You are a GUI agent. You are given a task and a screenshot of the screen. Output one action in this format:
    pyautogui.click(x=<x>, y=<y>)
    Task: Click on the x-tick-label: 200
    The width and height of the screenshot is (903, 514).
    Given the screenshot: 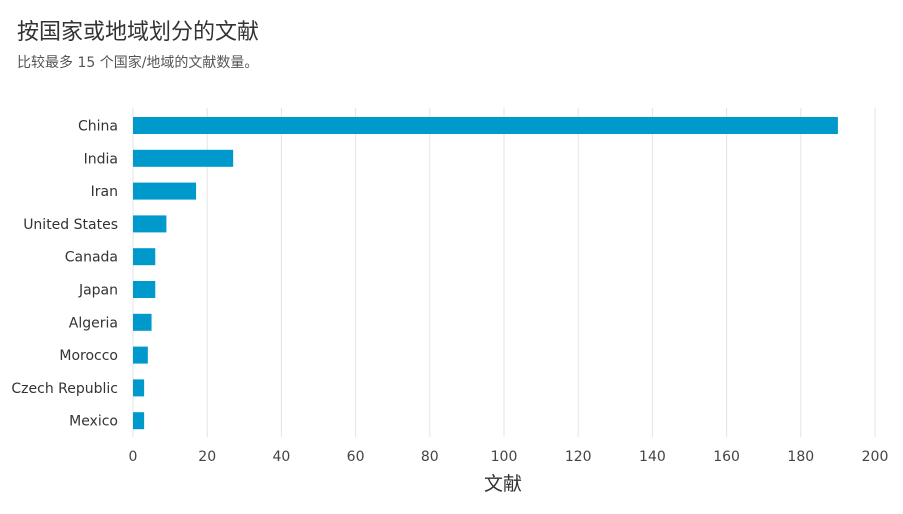 What is the action you would take?
    pyautogui.click(x=875, y=457)
    